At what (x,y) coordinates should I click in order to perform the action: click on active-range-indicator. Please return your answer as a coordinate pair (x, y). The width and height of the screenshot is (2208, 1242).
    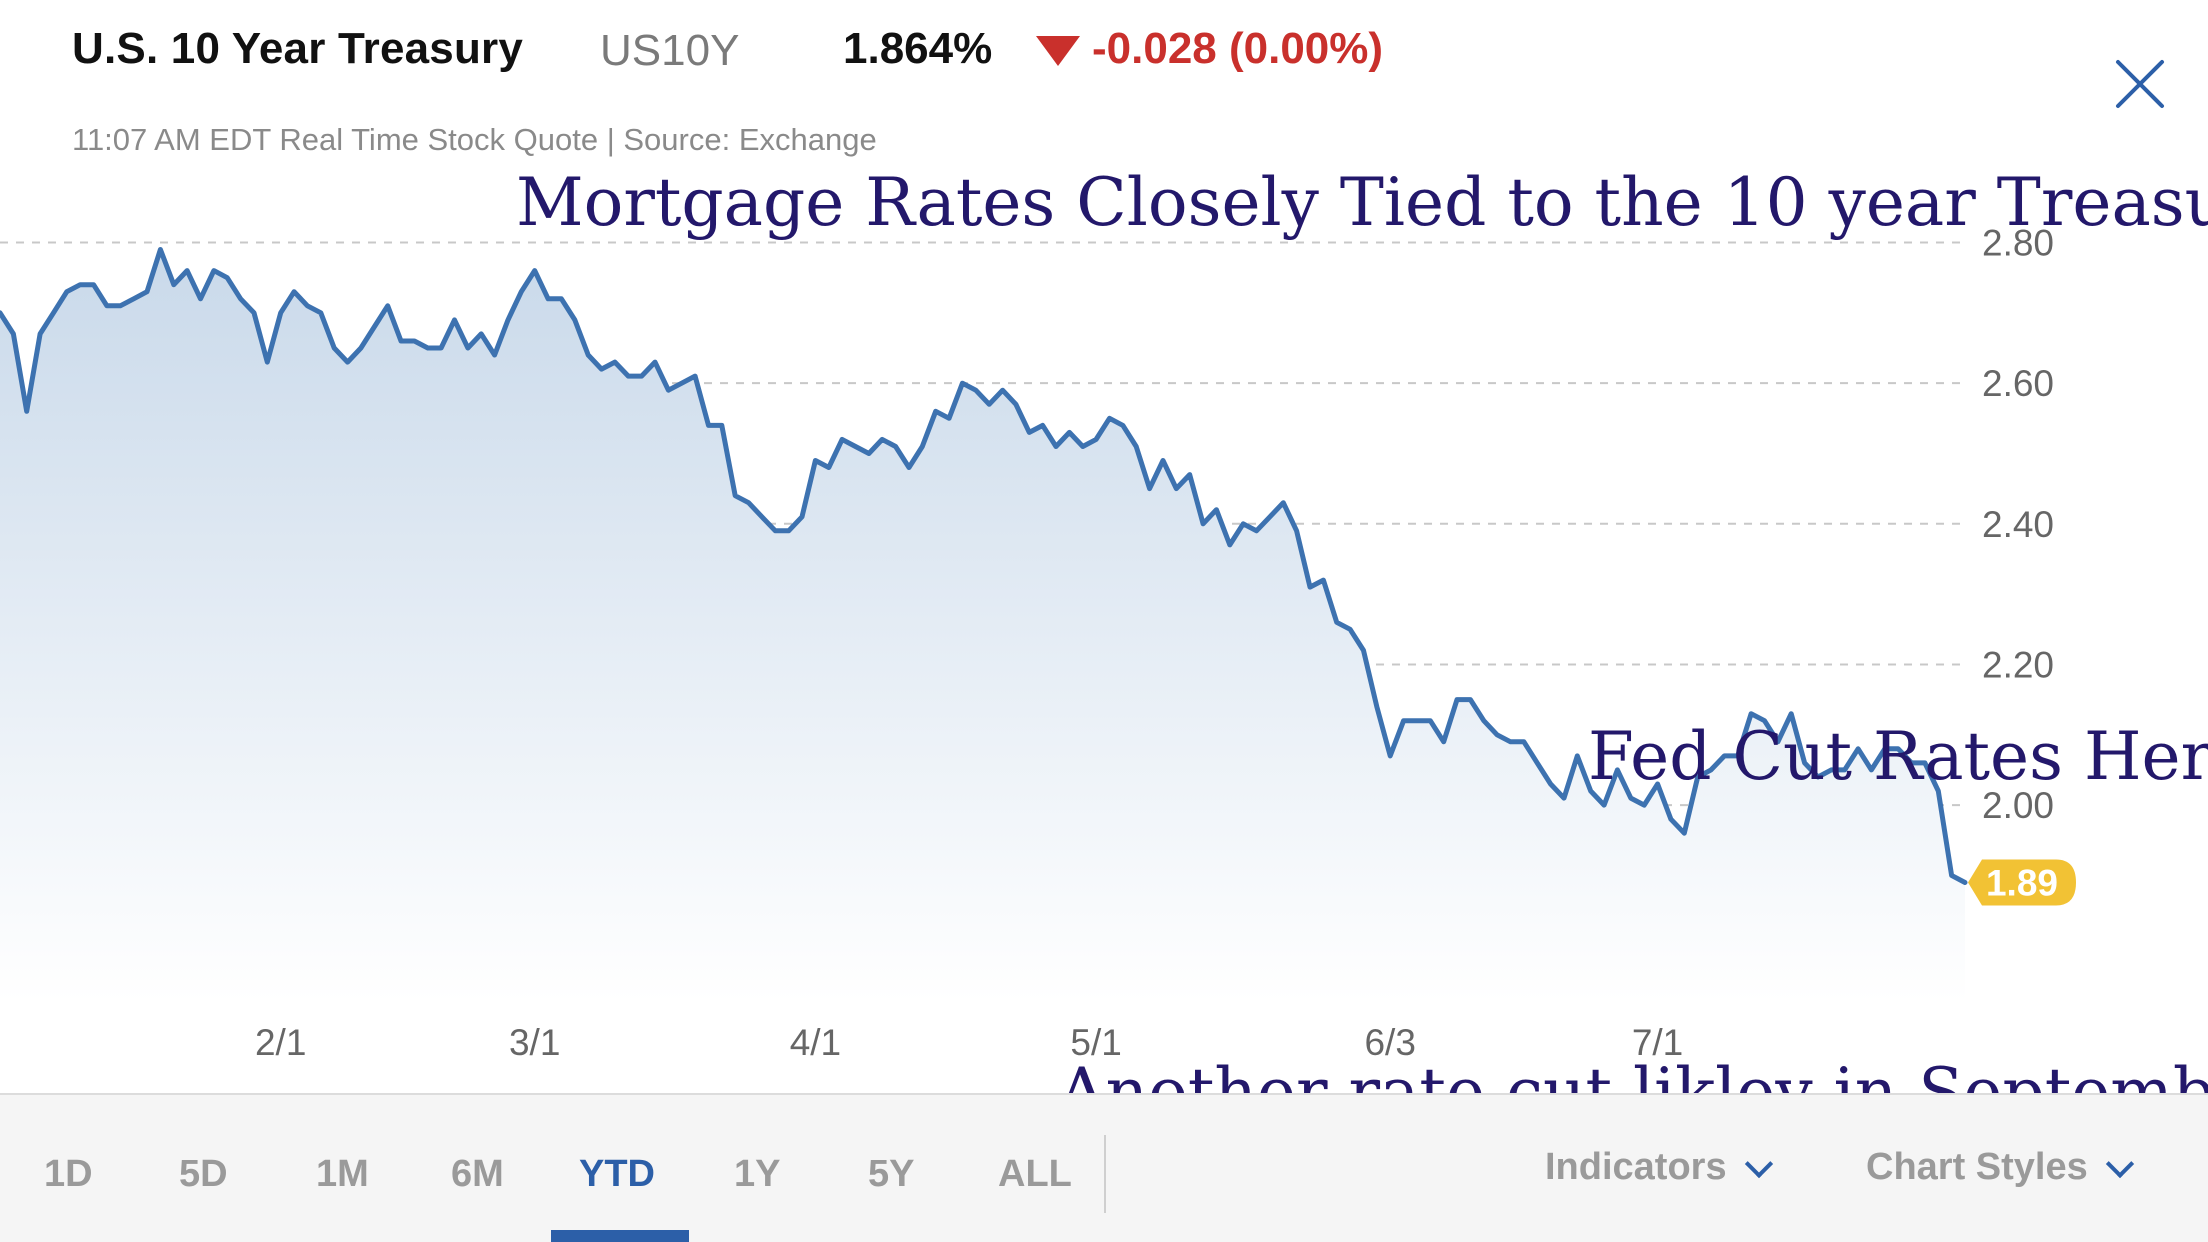
    Looking at the image, I should click on (620, 1236).